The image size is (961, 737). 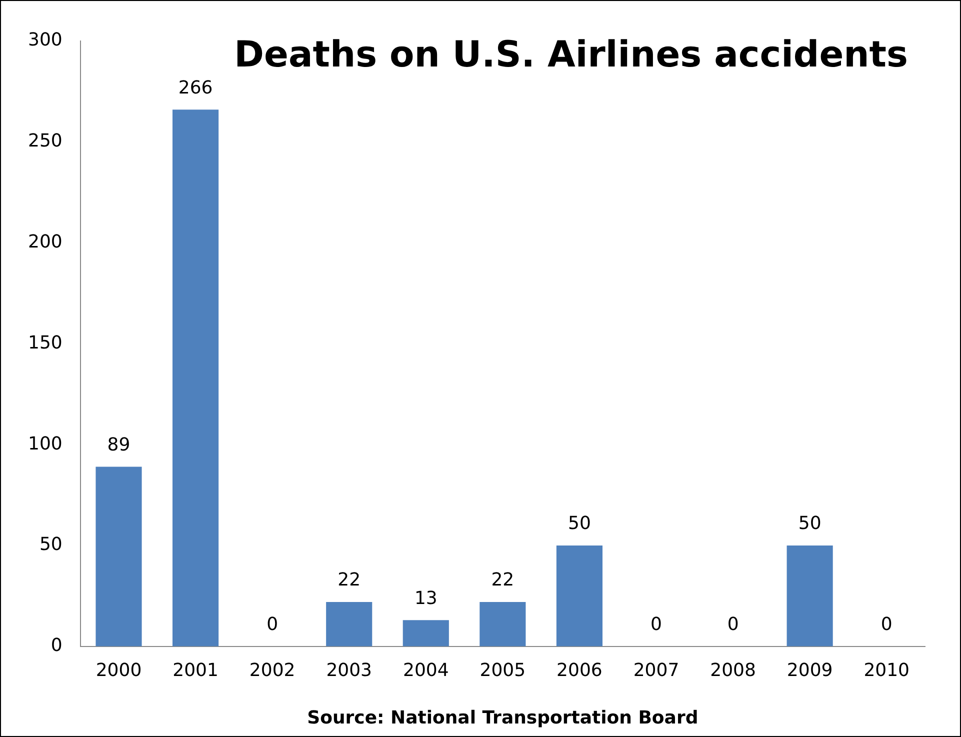 I want to click on x-tick-label: 2007, so click(x=656, y=670).